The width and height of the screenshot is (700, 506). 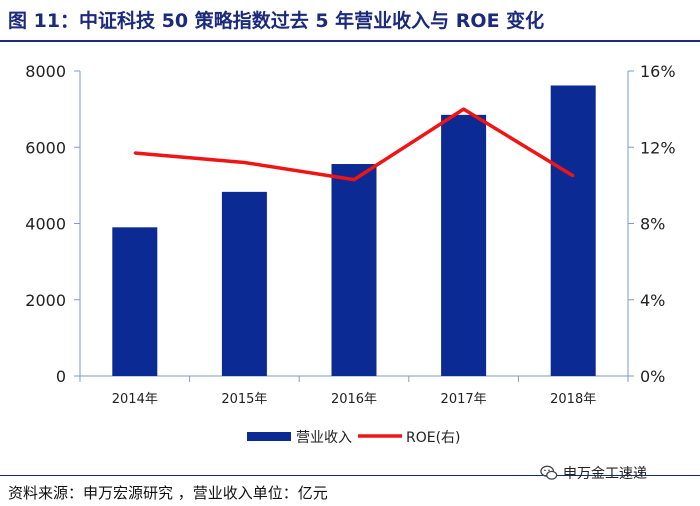 I want to click on line-series, so click(x=354, y=144).